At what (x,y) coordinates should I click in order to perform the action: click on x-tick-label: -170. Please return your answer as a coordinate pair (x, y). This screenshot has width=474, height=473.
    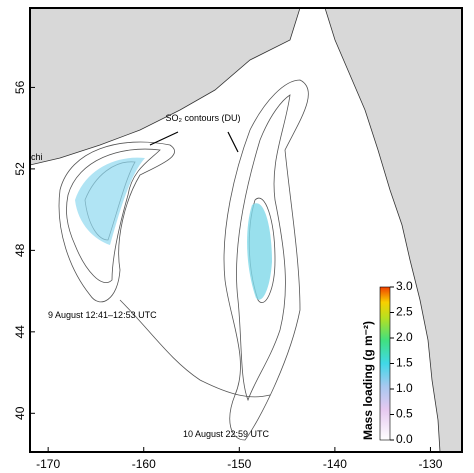
    Looking at the image, I should click on (48, 464).